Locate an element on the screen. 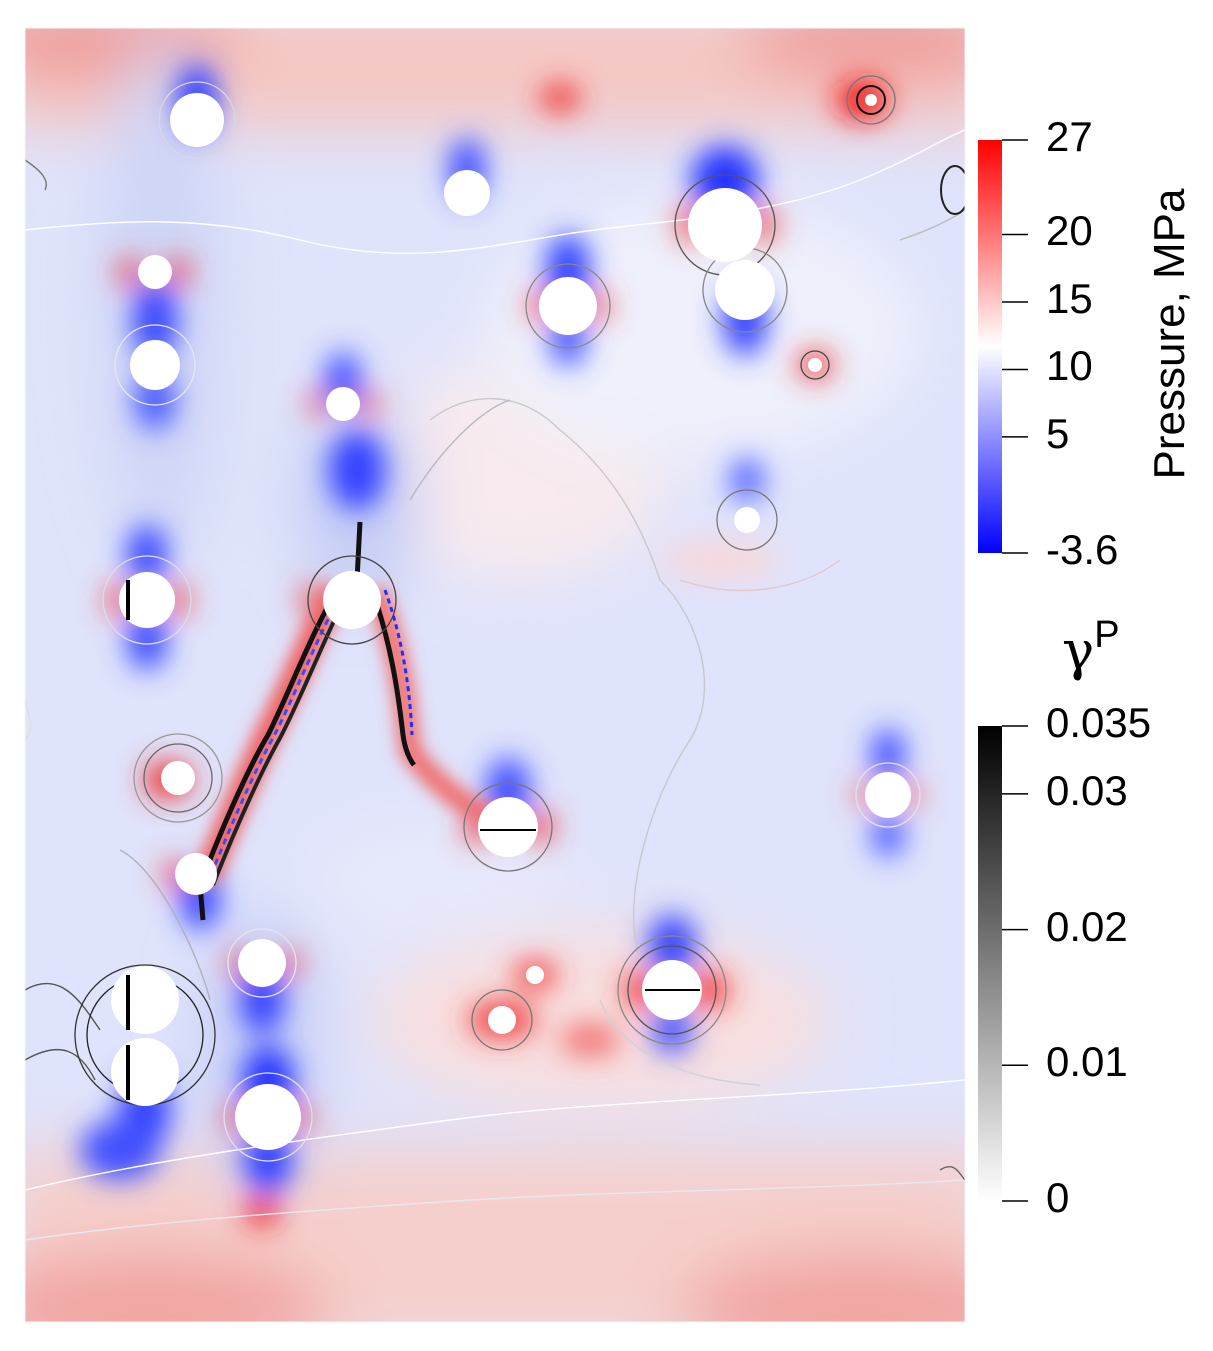  strain-title-symbol: γ is located at coordinates (1078, 650).